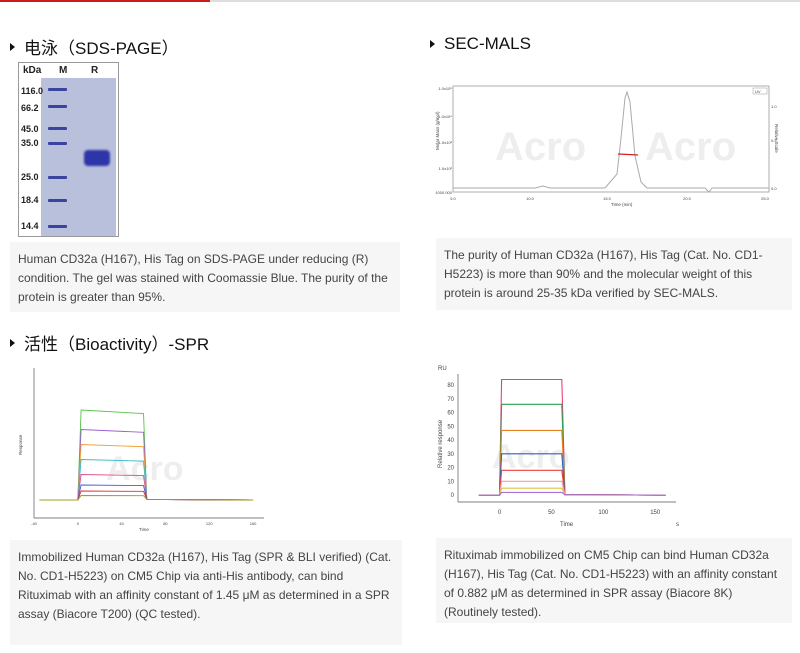  What do you see at coordinates (30, 143) in the screenshot?
I see `mw-label: 35.0` at bounding box center [30, 143].